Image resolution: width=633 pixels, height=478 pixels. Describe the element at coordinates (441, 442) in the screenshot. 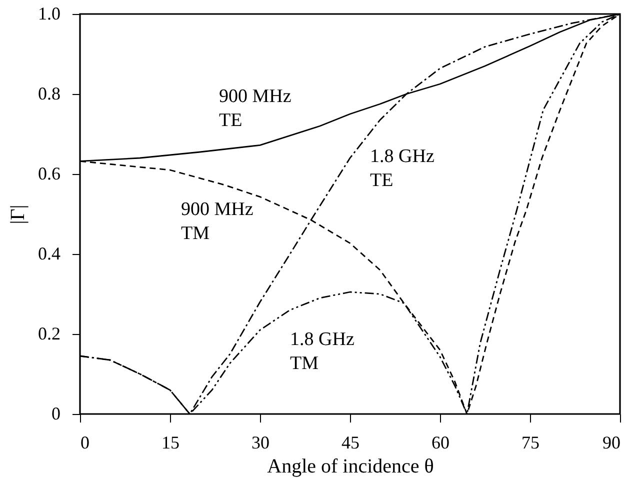

I see `x-tick-label: 60` at that location.